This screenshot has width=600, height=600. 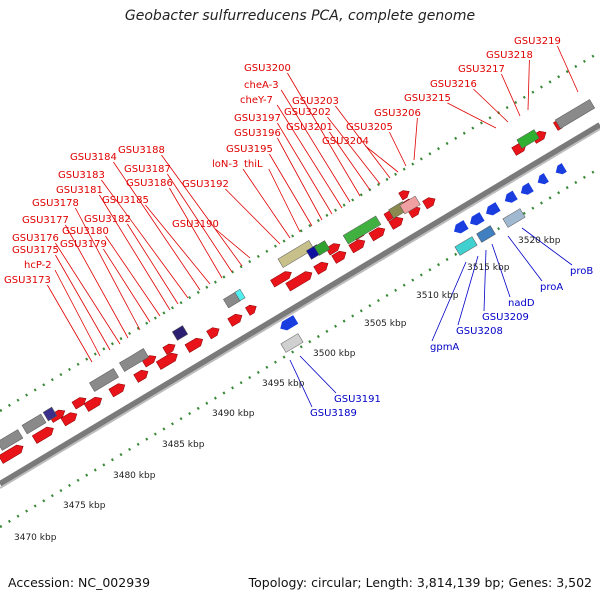 What do you see at coordinates (141, 150) in the screenshot?
I see `forward-gene-label: GSU3188` at bounding box center [141, 150].